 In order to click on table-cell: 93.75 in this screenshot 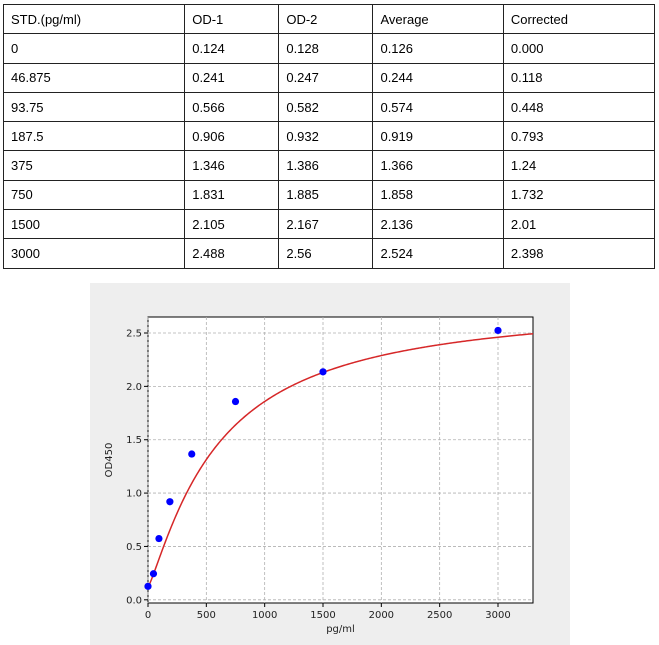, I will do `click(94, 107)`.